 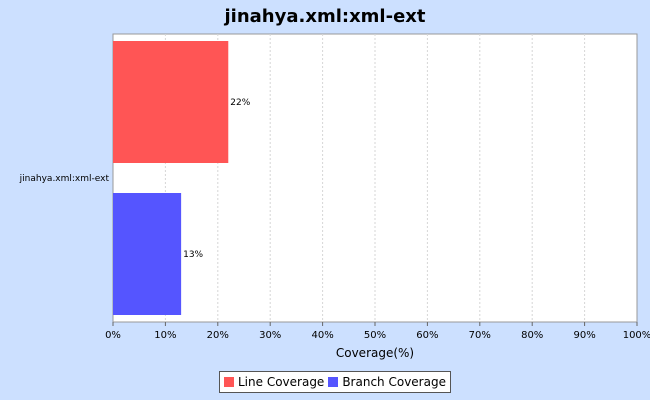 I want to click on data-label-line-coverage: 22%, so click(x=240, y=103).